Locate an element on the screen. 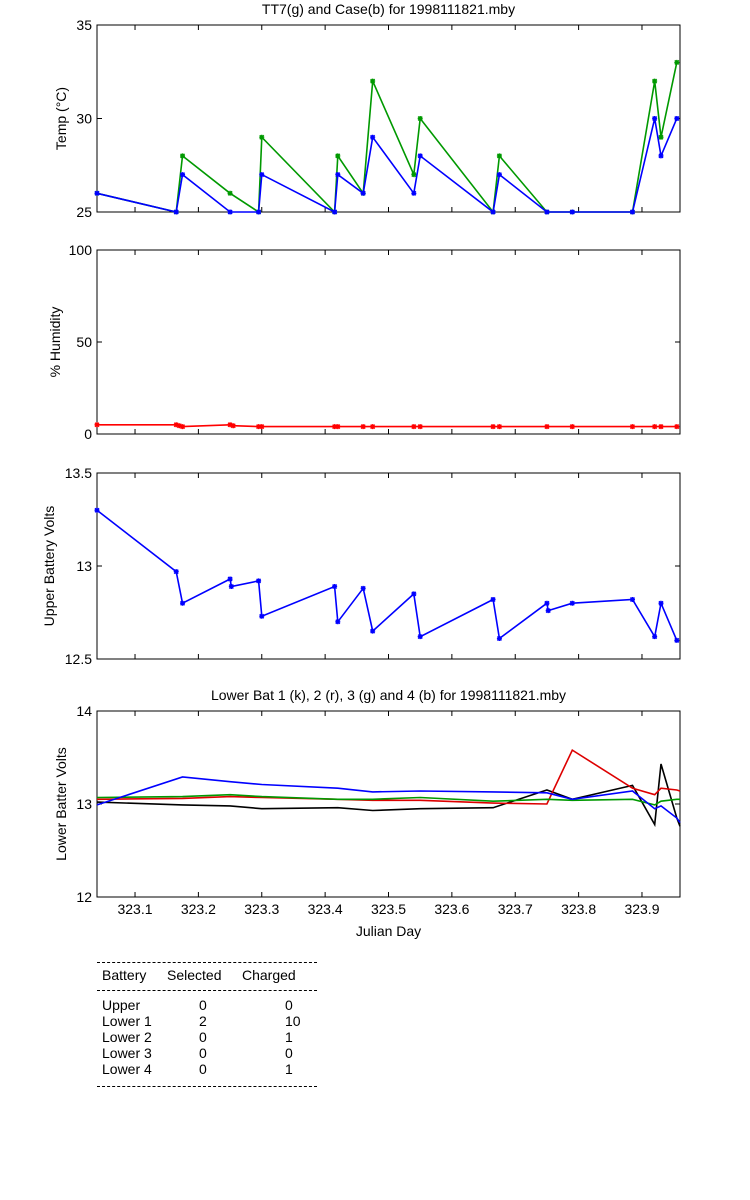 The width and height of the screenshot is (750, 1200). y-tick-label: 12.5 is located at coordinates (78, 659).